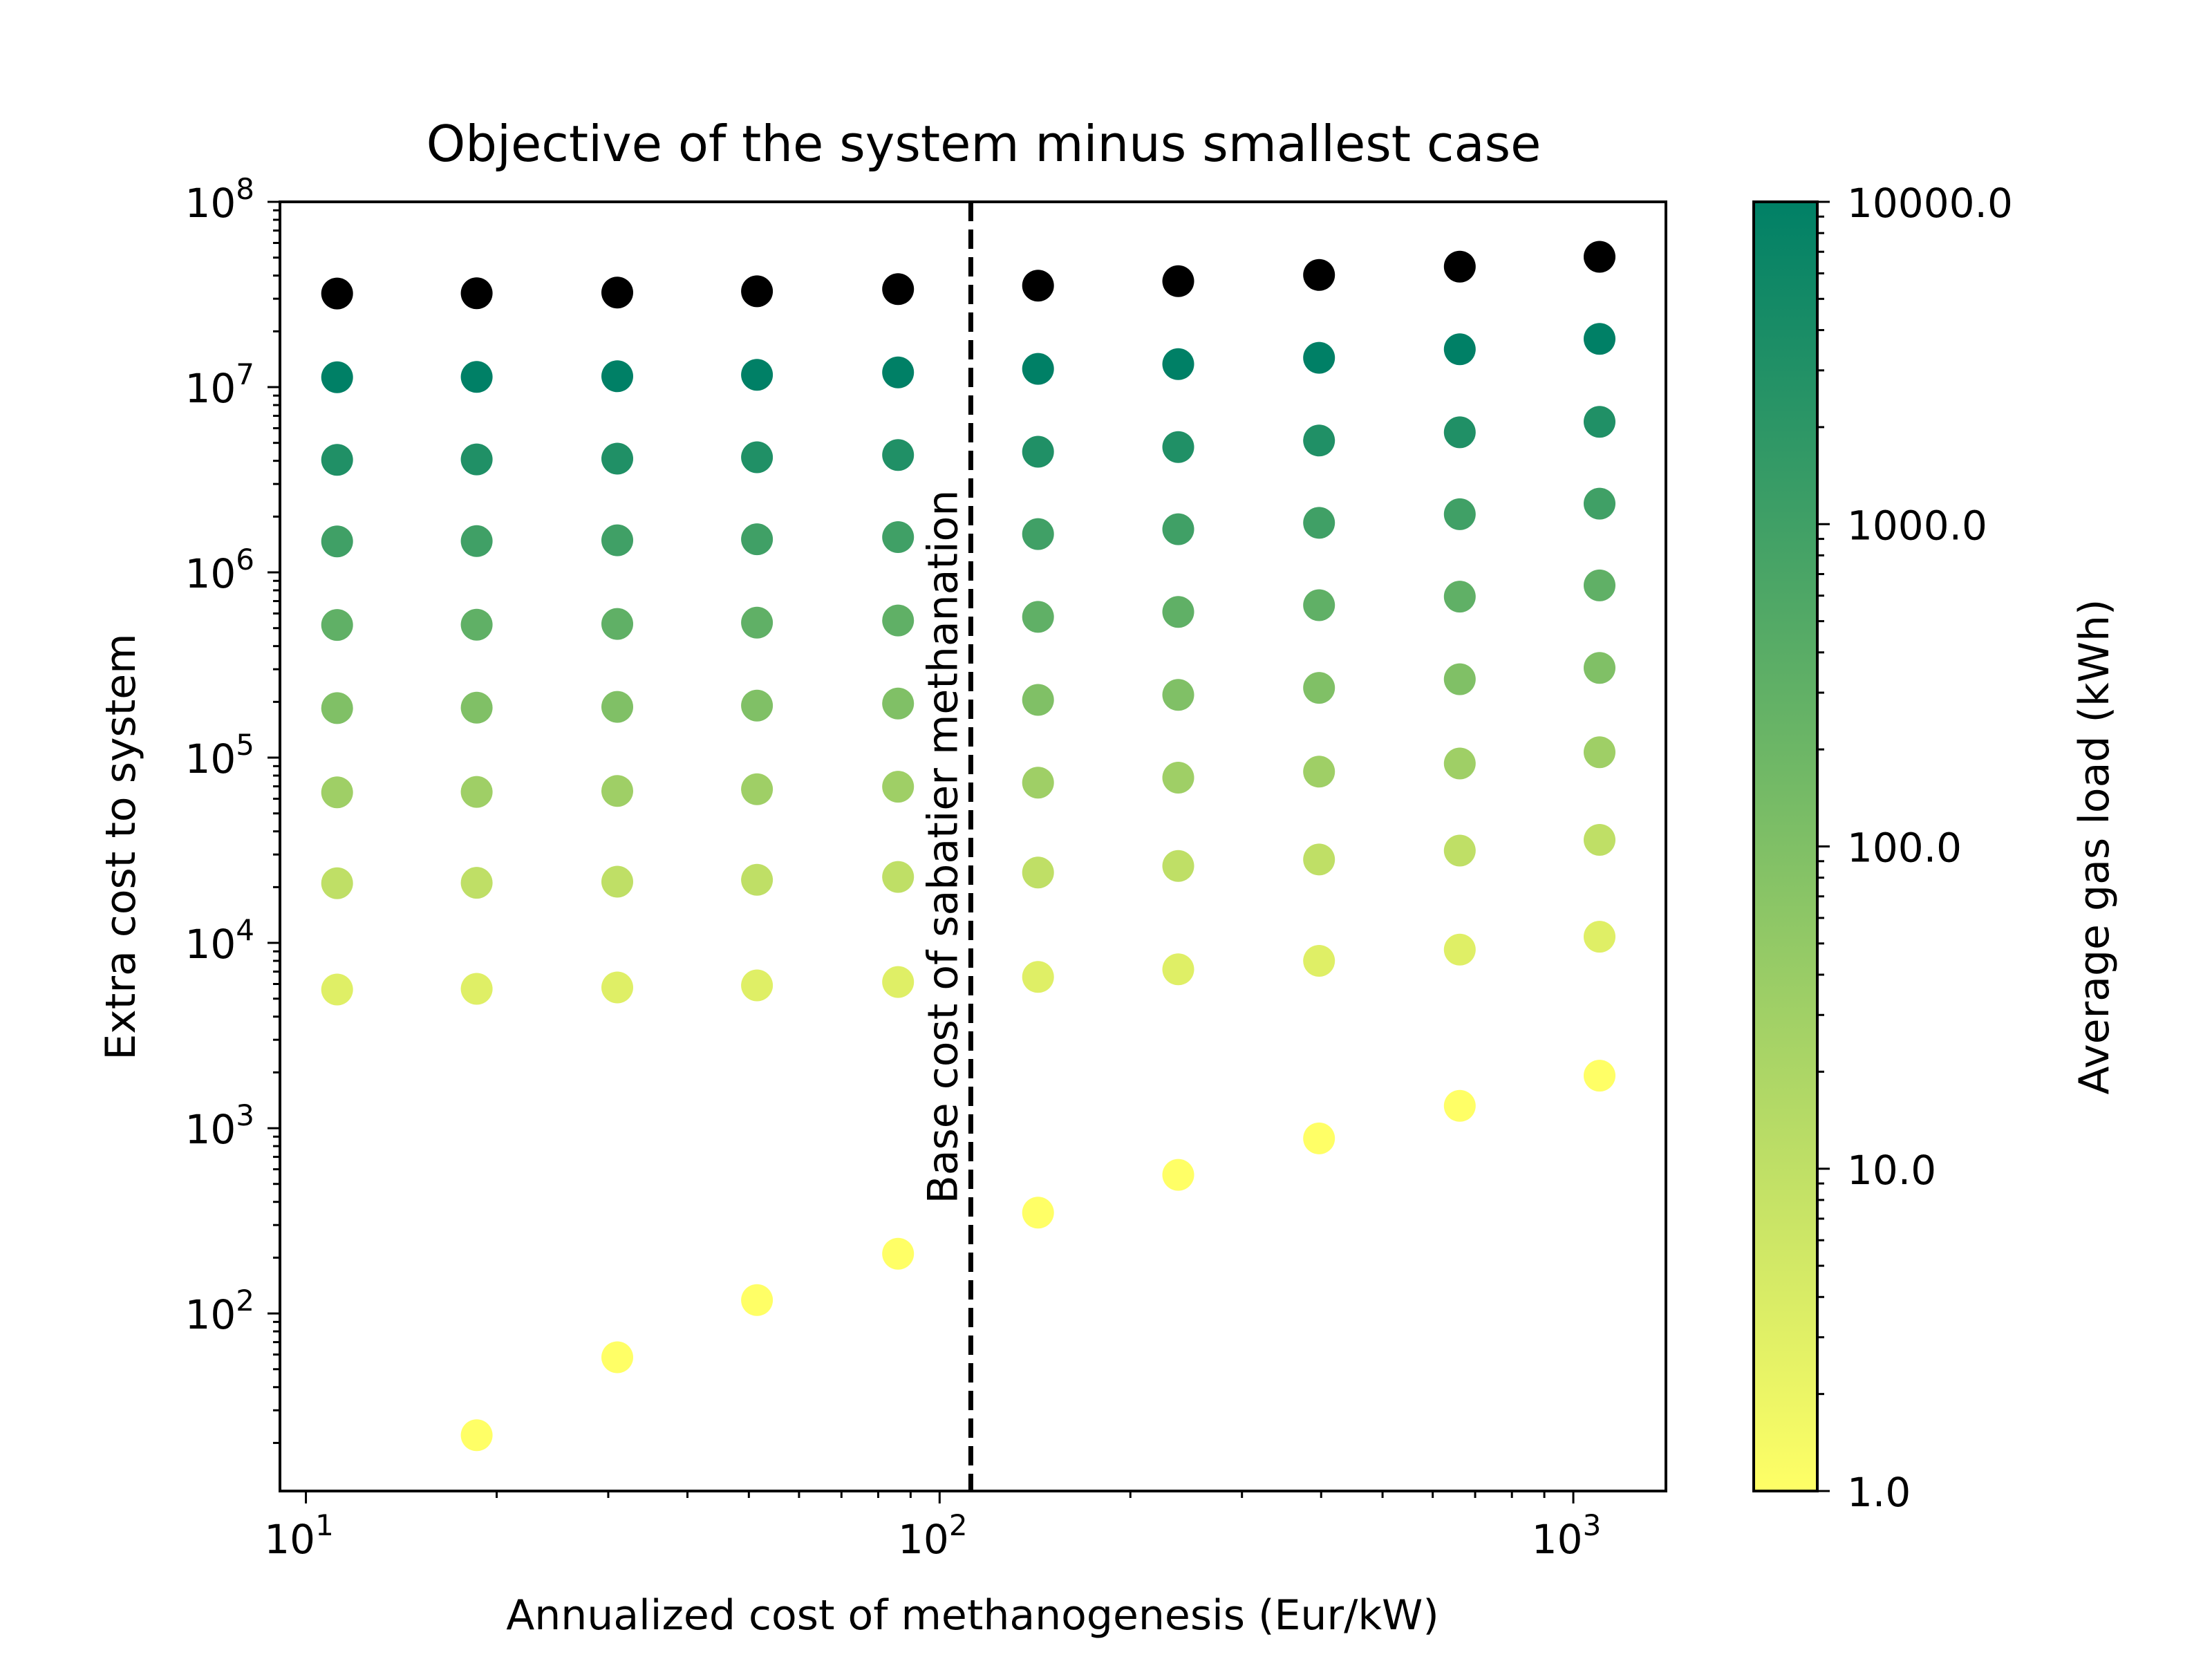 This screenshot has height=1659, width=2212. Describe the element at coordinates (943, 847) in the screenshot. I see `reference-line-label: Base cost of sabatier methanation` at that location.